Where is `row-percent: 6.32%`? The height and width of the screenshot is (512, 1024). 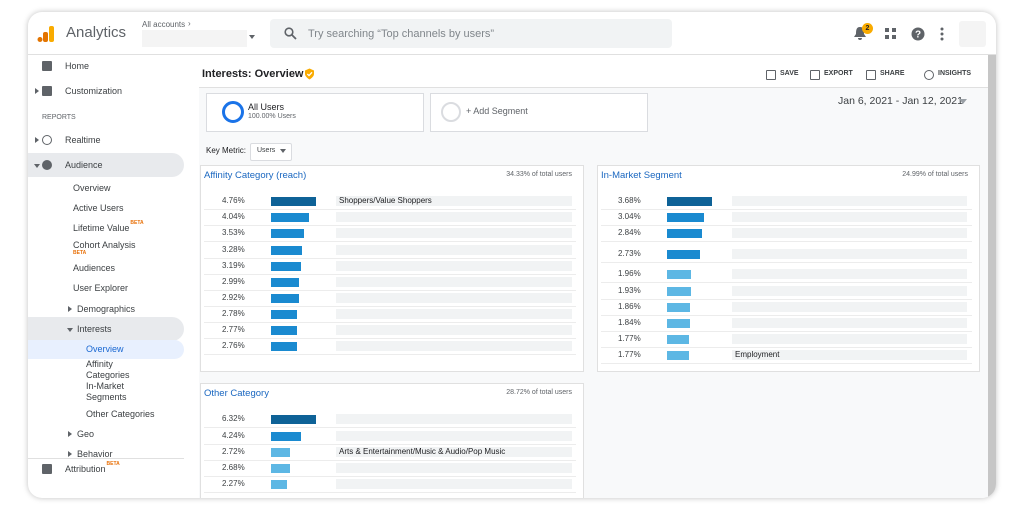
row-percent: 6.32% is located at coordinates (233, 418).